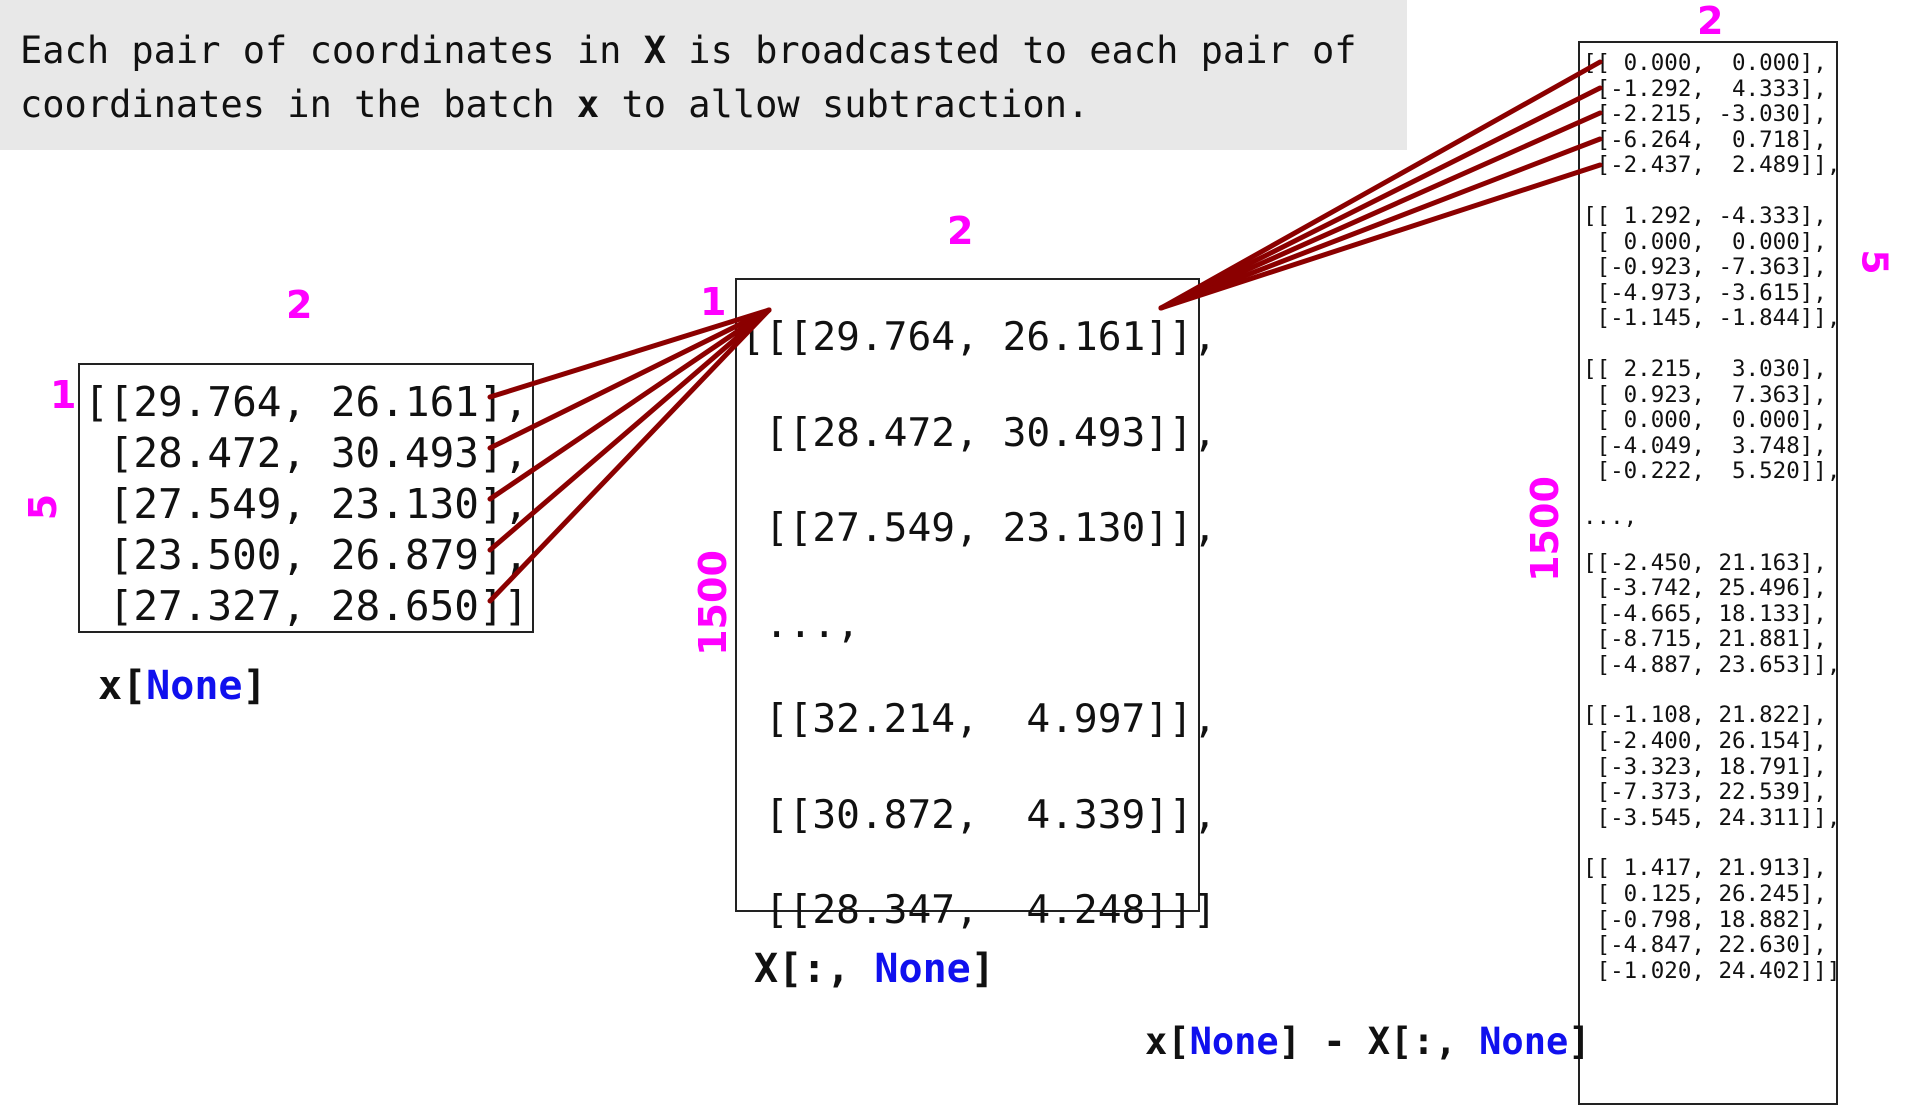  What do you see at coordinates (298, 104) in the screenshot?
I see `caption-text: coordinates in the batch` at bounding box center [298, 104].